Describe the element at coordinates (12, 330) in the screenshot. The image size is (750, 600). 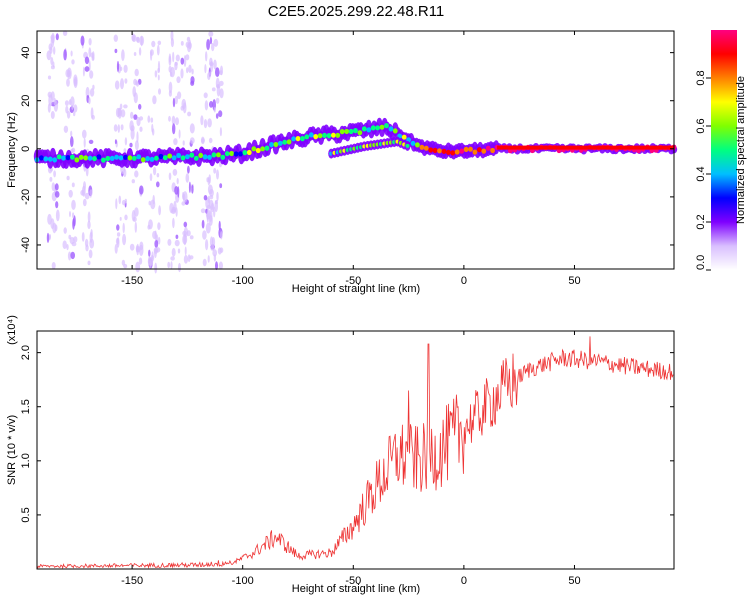
I see `snr-multiplier: (x10⁴)` at that location.